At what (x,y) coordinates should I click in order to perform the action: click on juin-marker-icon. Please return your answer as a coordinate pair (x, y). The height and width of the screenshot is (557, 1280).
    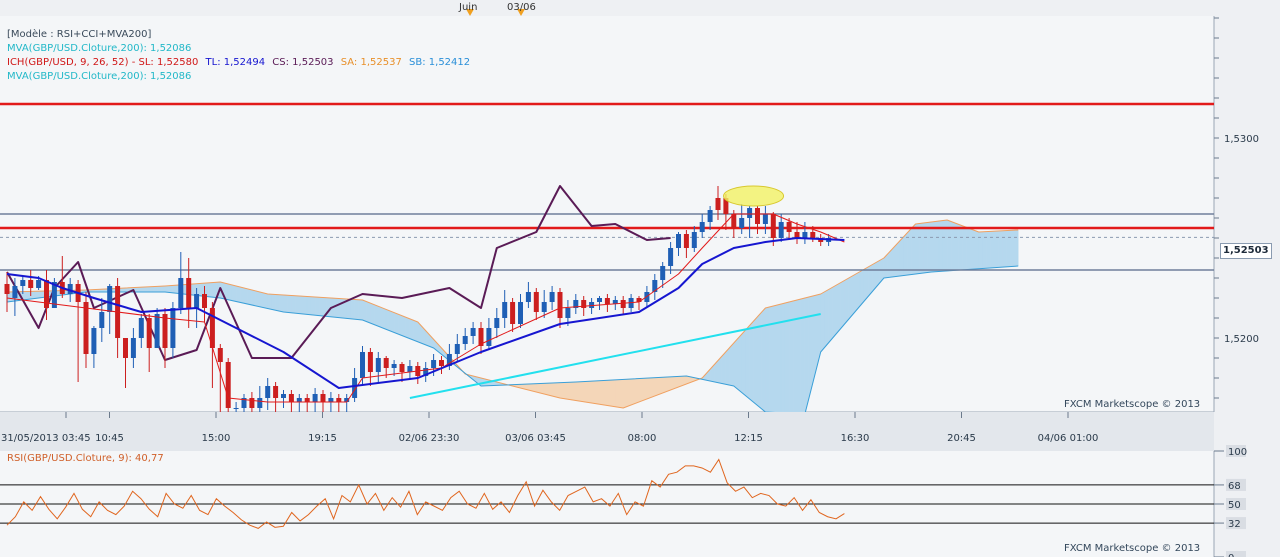
    Looking at the image, I should click on (470, 12).